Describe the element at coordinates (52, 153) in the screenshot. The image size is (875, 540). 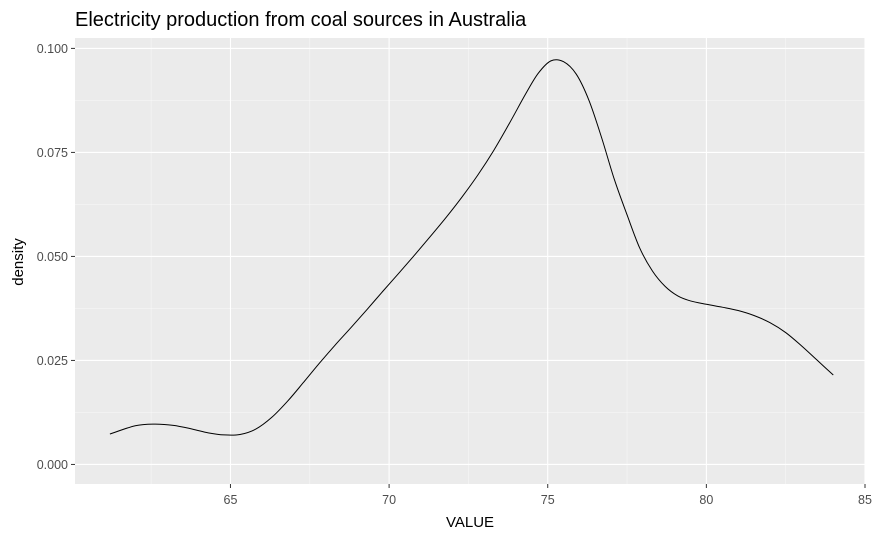
I see `y-tick-label: 0.075` at that location.